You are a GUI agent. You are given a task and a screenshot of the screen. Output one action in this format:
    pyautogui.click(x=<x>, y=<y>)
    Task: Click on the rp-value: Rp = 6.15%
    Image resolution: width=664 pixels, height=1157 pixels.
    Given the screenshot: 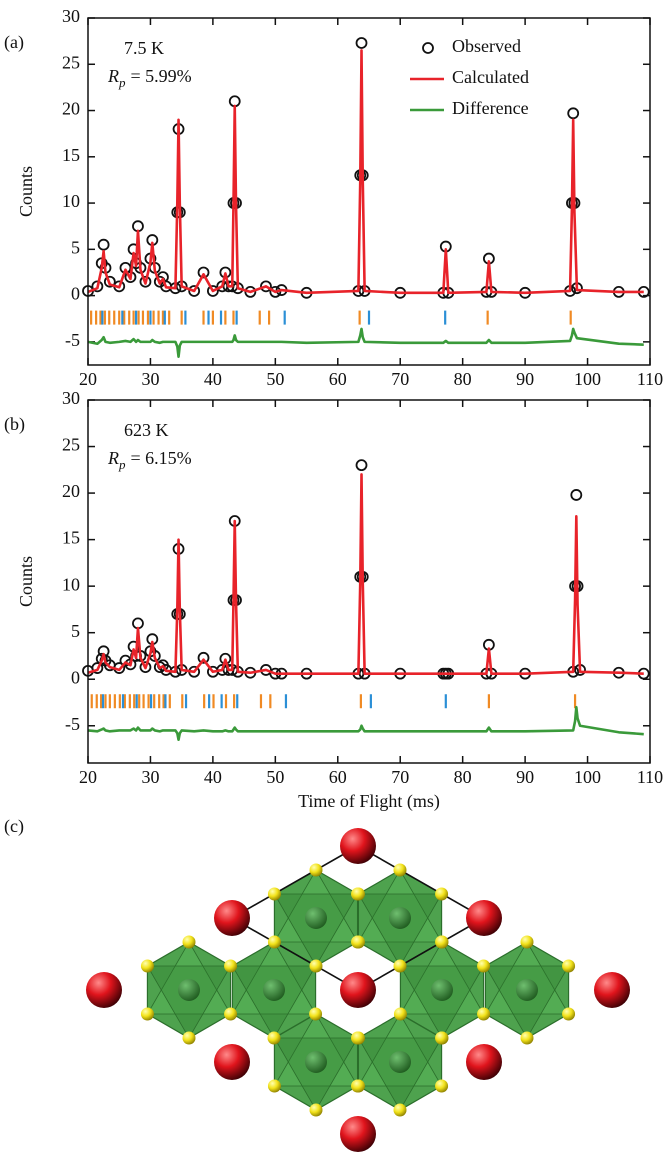 What is the action you would take?
    pyautogui.click(x=149, y=460)
    